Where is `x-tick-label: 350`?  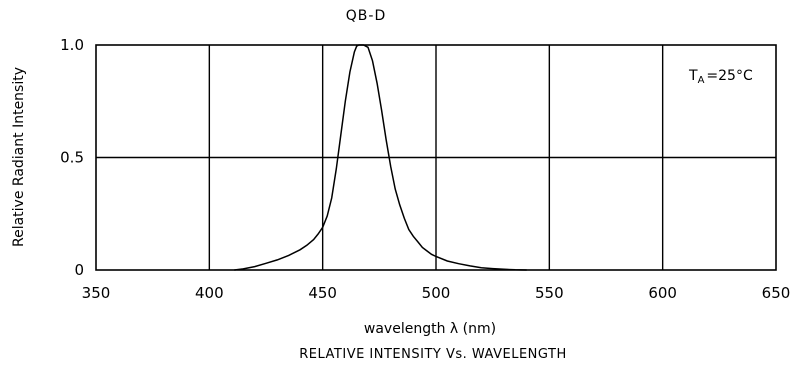
x-tick-label: 350 is located at coordinates (96, 293).